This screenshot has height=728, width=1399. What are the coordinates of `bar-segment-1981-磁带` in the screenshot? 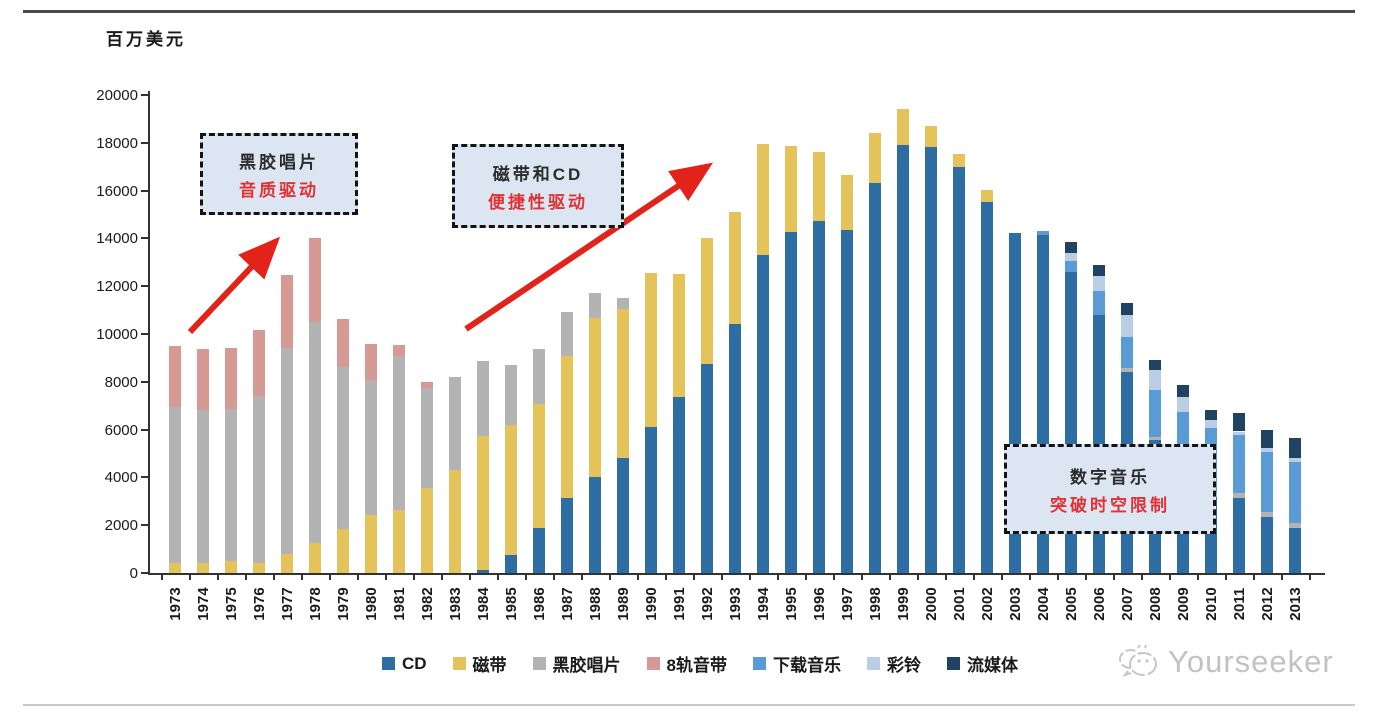 It's located at (399, 541).